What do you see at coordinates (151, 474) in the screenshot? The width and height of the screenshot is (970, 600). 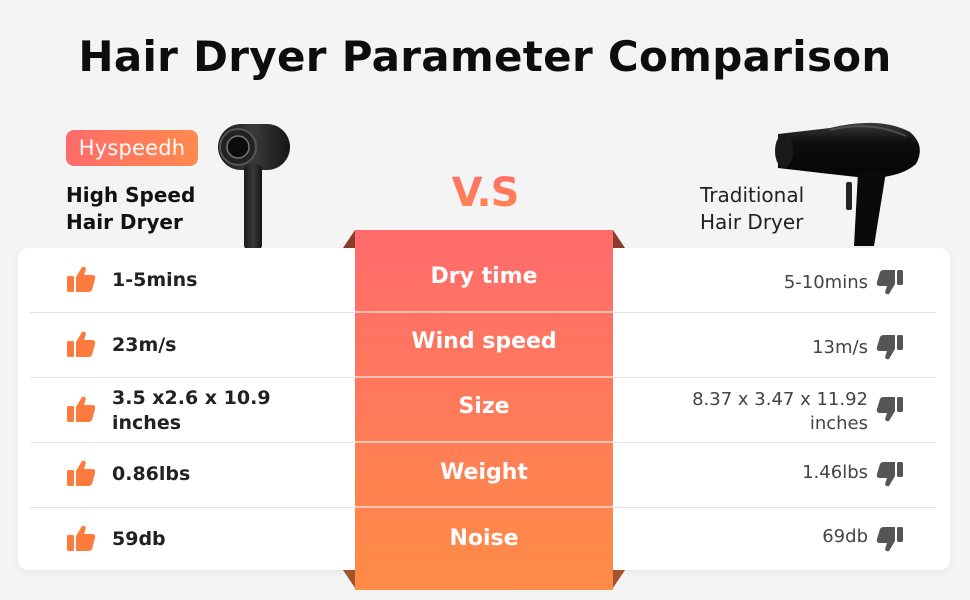 I see `left-value: 0.86lbs` at bounding box center [151, 474].